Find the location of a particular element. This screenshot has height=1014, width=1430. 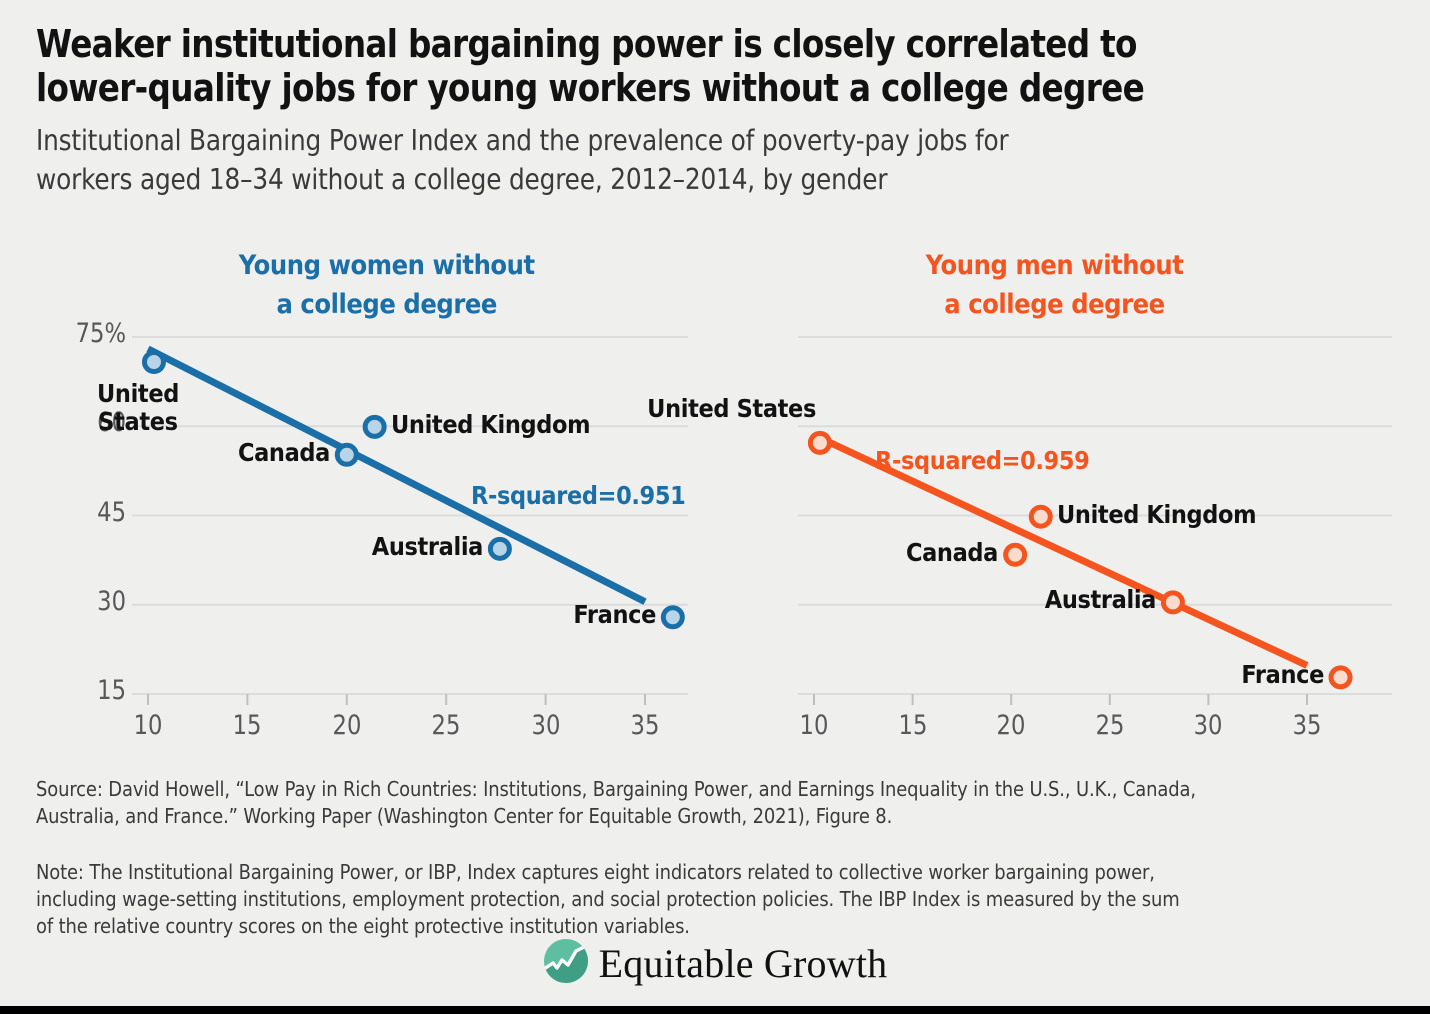

r-squared-annotation: R-squared=0.951 is located at coordinates (578, 495).